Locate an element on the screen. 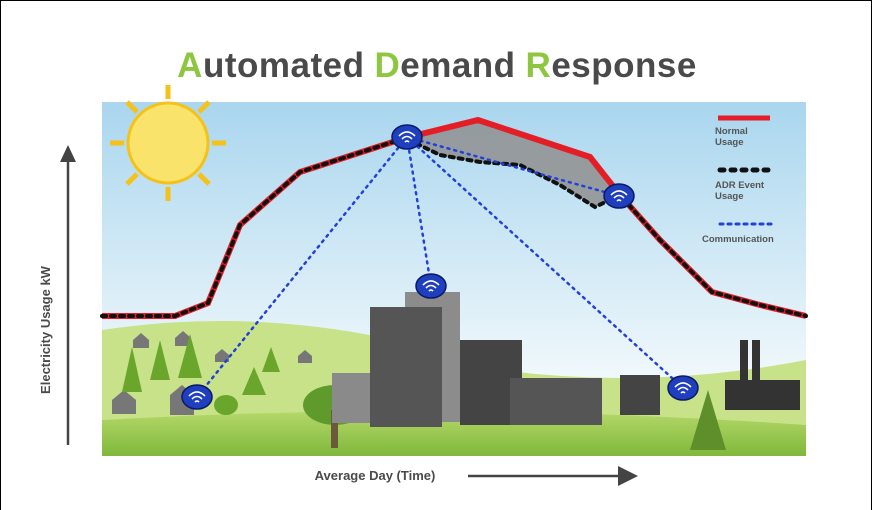 This screenshot has width=874, height=510. sun is located at coordinates (168, 143).